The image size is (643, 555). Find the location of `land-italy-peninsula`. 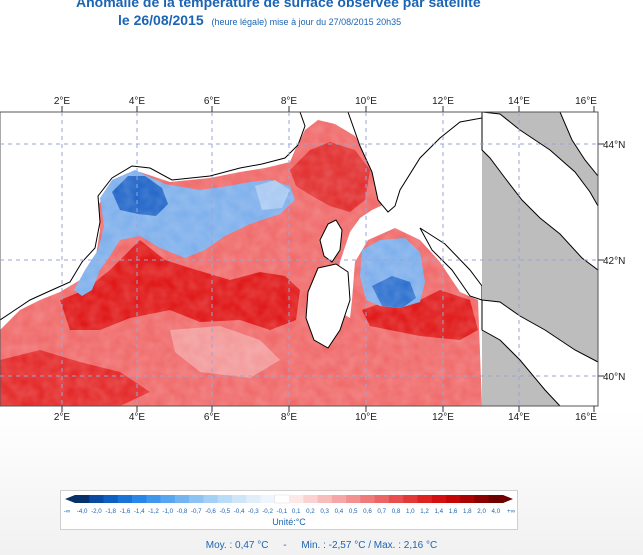

land-italy-peninsula is located at coordinates (539, 191).